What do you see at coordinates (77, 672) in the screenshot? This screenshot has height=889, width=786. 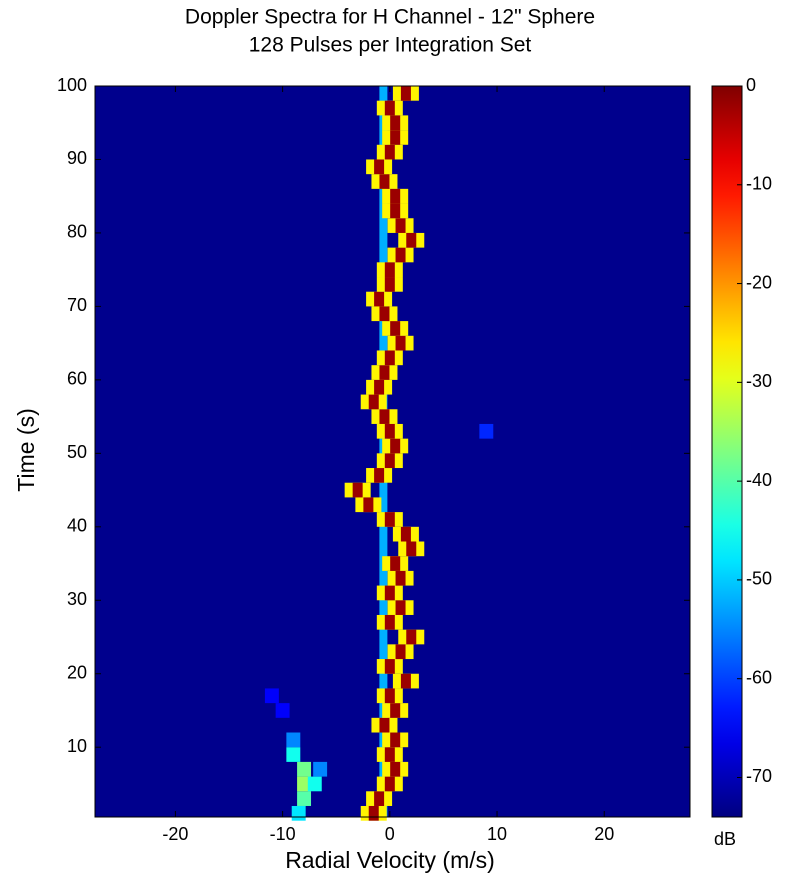 I see `y-tick-label: 20` at bounding box center [77, 672].